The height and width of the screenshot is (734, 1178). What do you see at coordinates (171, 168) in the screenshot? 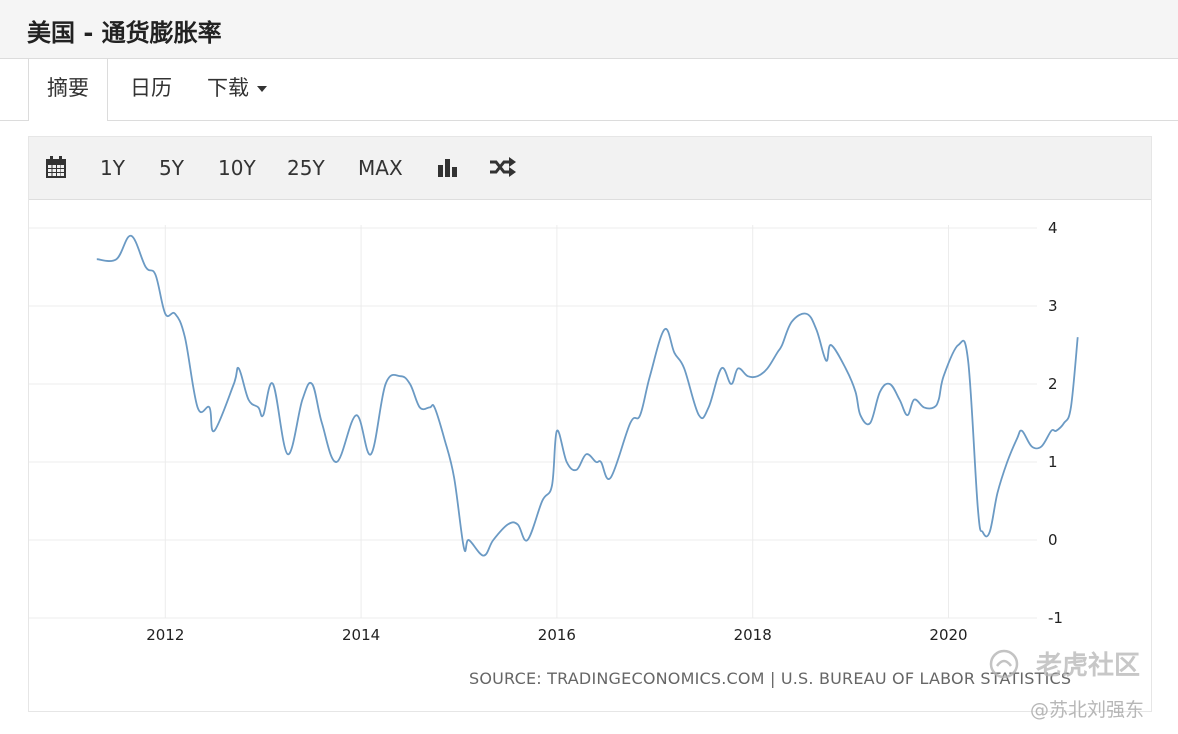
I see `range-5y-button: 5Y` at bounding box center [171, 168].